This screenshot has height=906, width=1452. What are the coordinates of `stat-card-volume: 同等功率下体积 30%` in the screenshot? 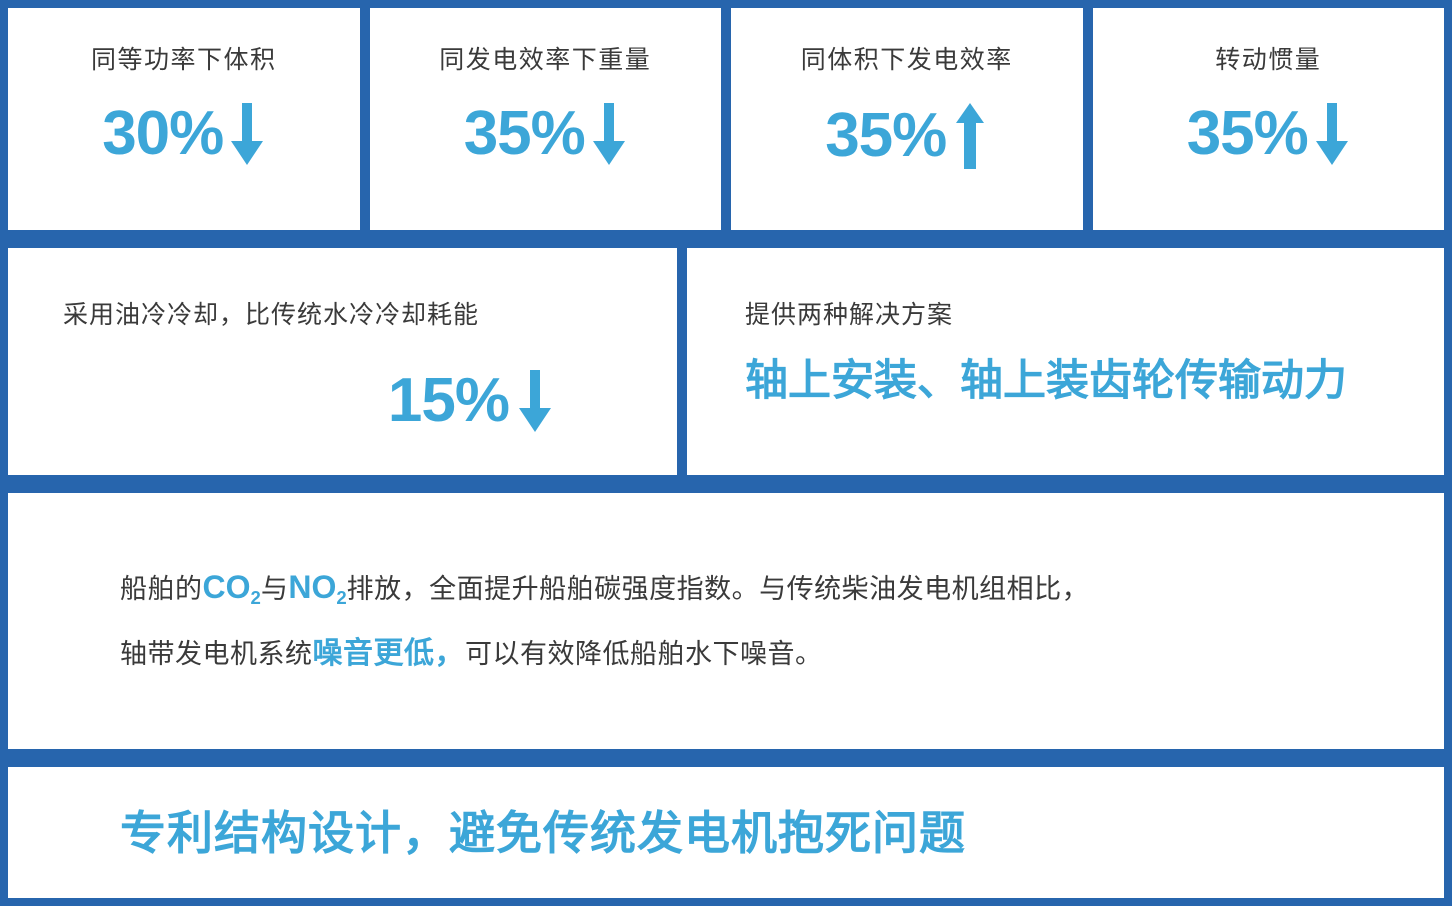 It's located at (184, 119).